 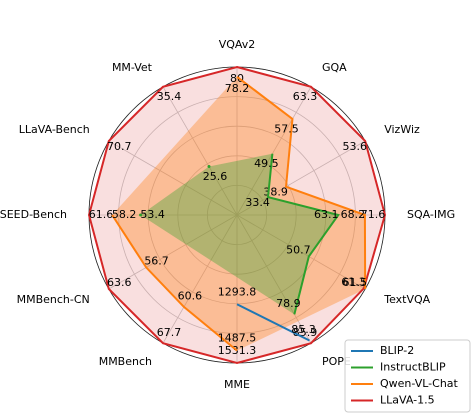 I want to click on value-label: 60.6, so click(x=190, y=296).